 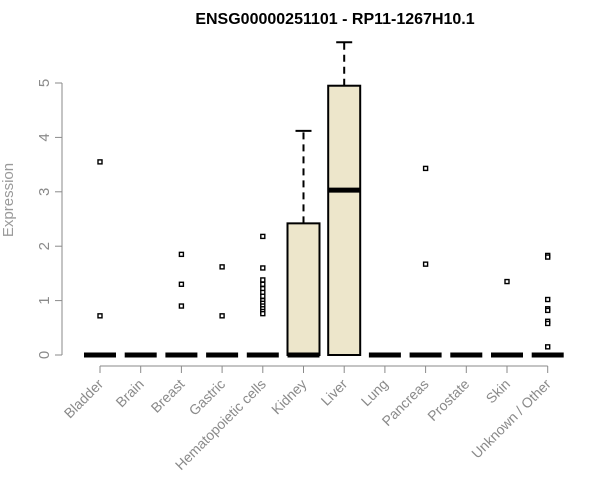 What do you see at coordinates (129, 393) in the screenshot?
I see `x-tick-label: Brain` at bounding box center [129, 393].